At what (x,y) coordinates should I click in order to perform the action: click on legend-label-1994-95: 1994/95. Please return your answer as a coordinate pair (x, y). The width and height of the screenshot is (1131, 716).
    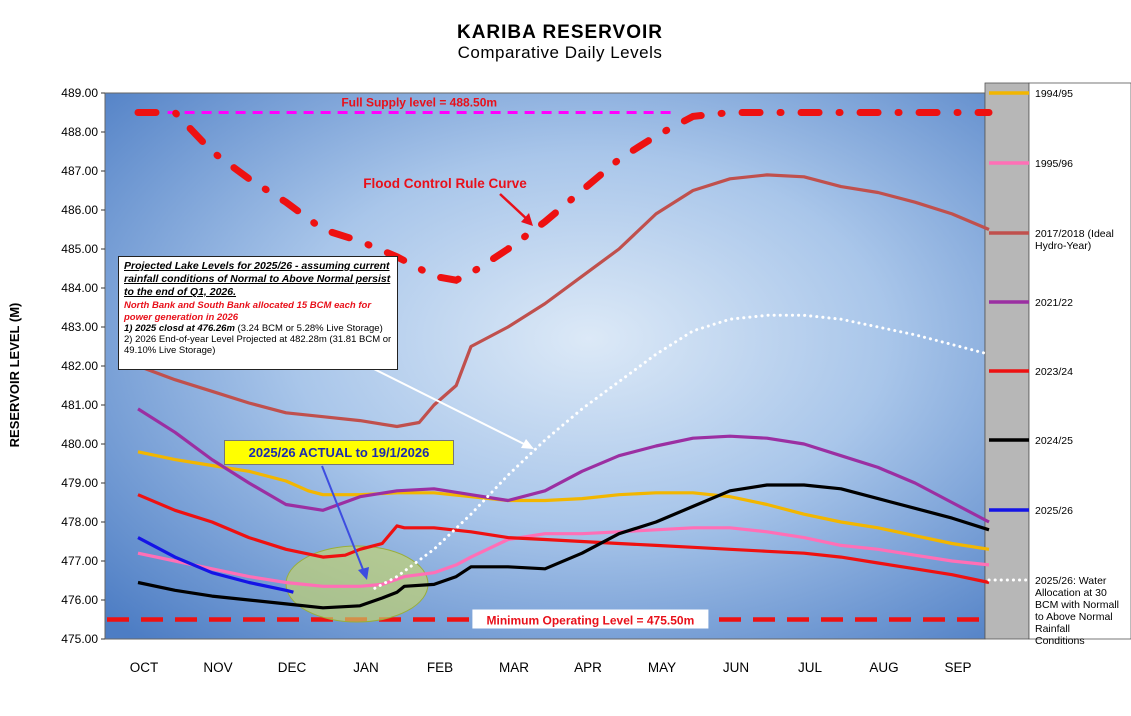
    Looking at the image, I should click on (1054, 94).